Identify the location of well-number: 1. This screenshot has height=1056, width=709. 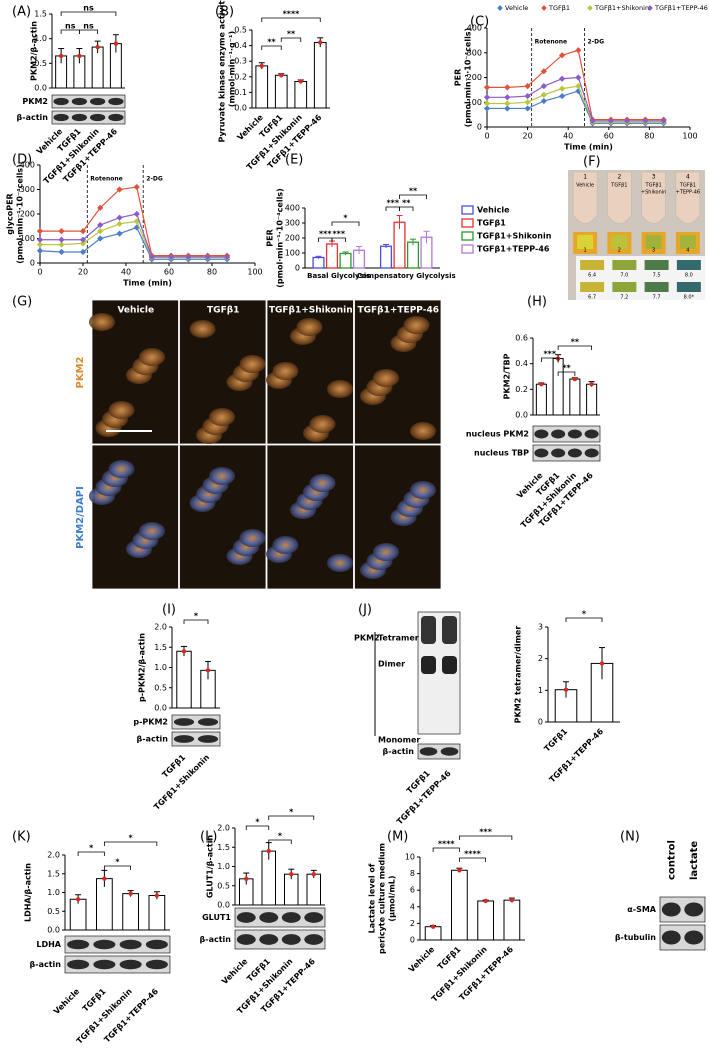
(585, 251).